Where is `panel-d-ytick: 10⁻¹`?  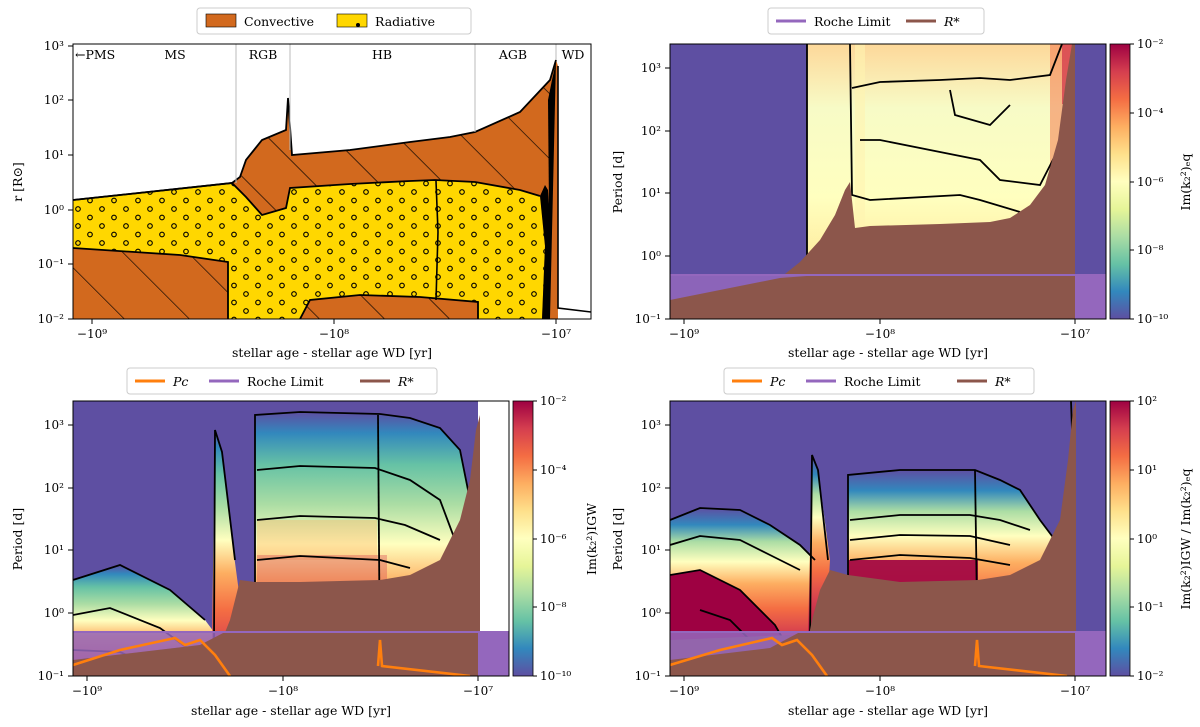 panel-d-ytick: 10⁻¹ is located at coordinates (648, 676).